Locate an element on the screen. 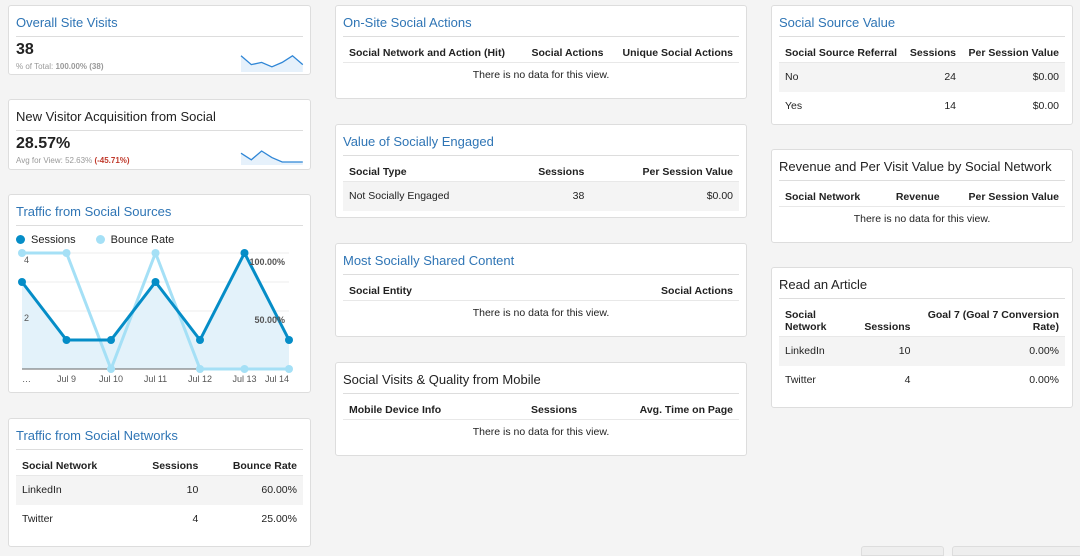 The image size is (1080, 556). column-header: Revenue is located at coordinates (913, 197).